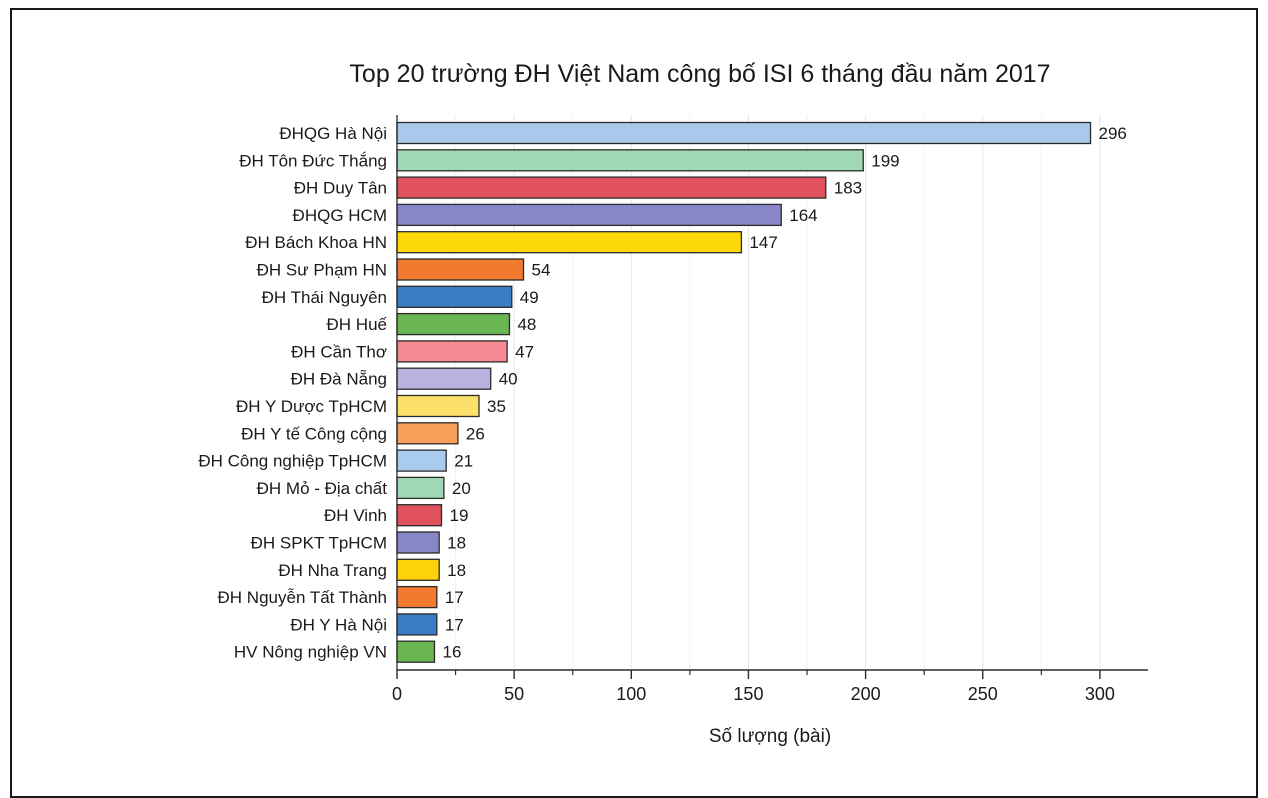  What do you see at coordinates (748, 694) in the screenshot?
I see `x-tick-label-150: 150` at bounding box center [748, 694].